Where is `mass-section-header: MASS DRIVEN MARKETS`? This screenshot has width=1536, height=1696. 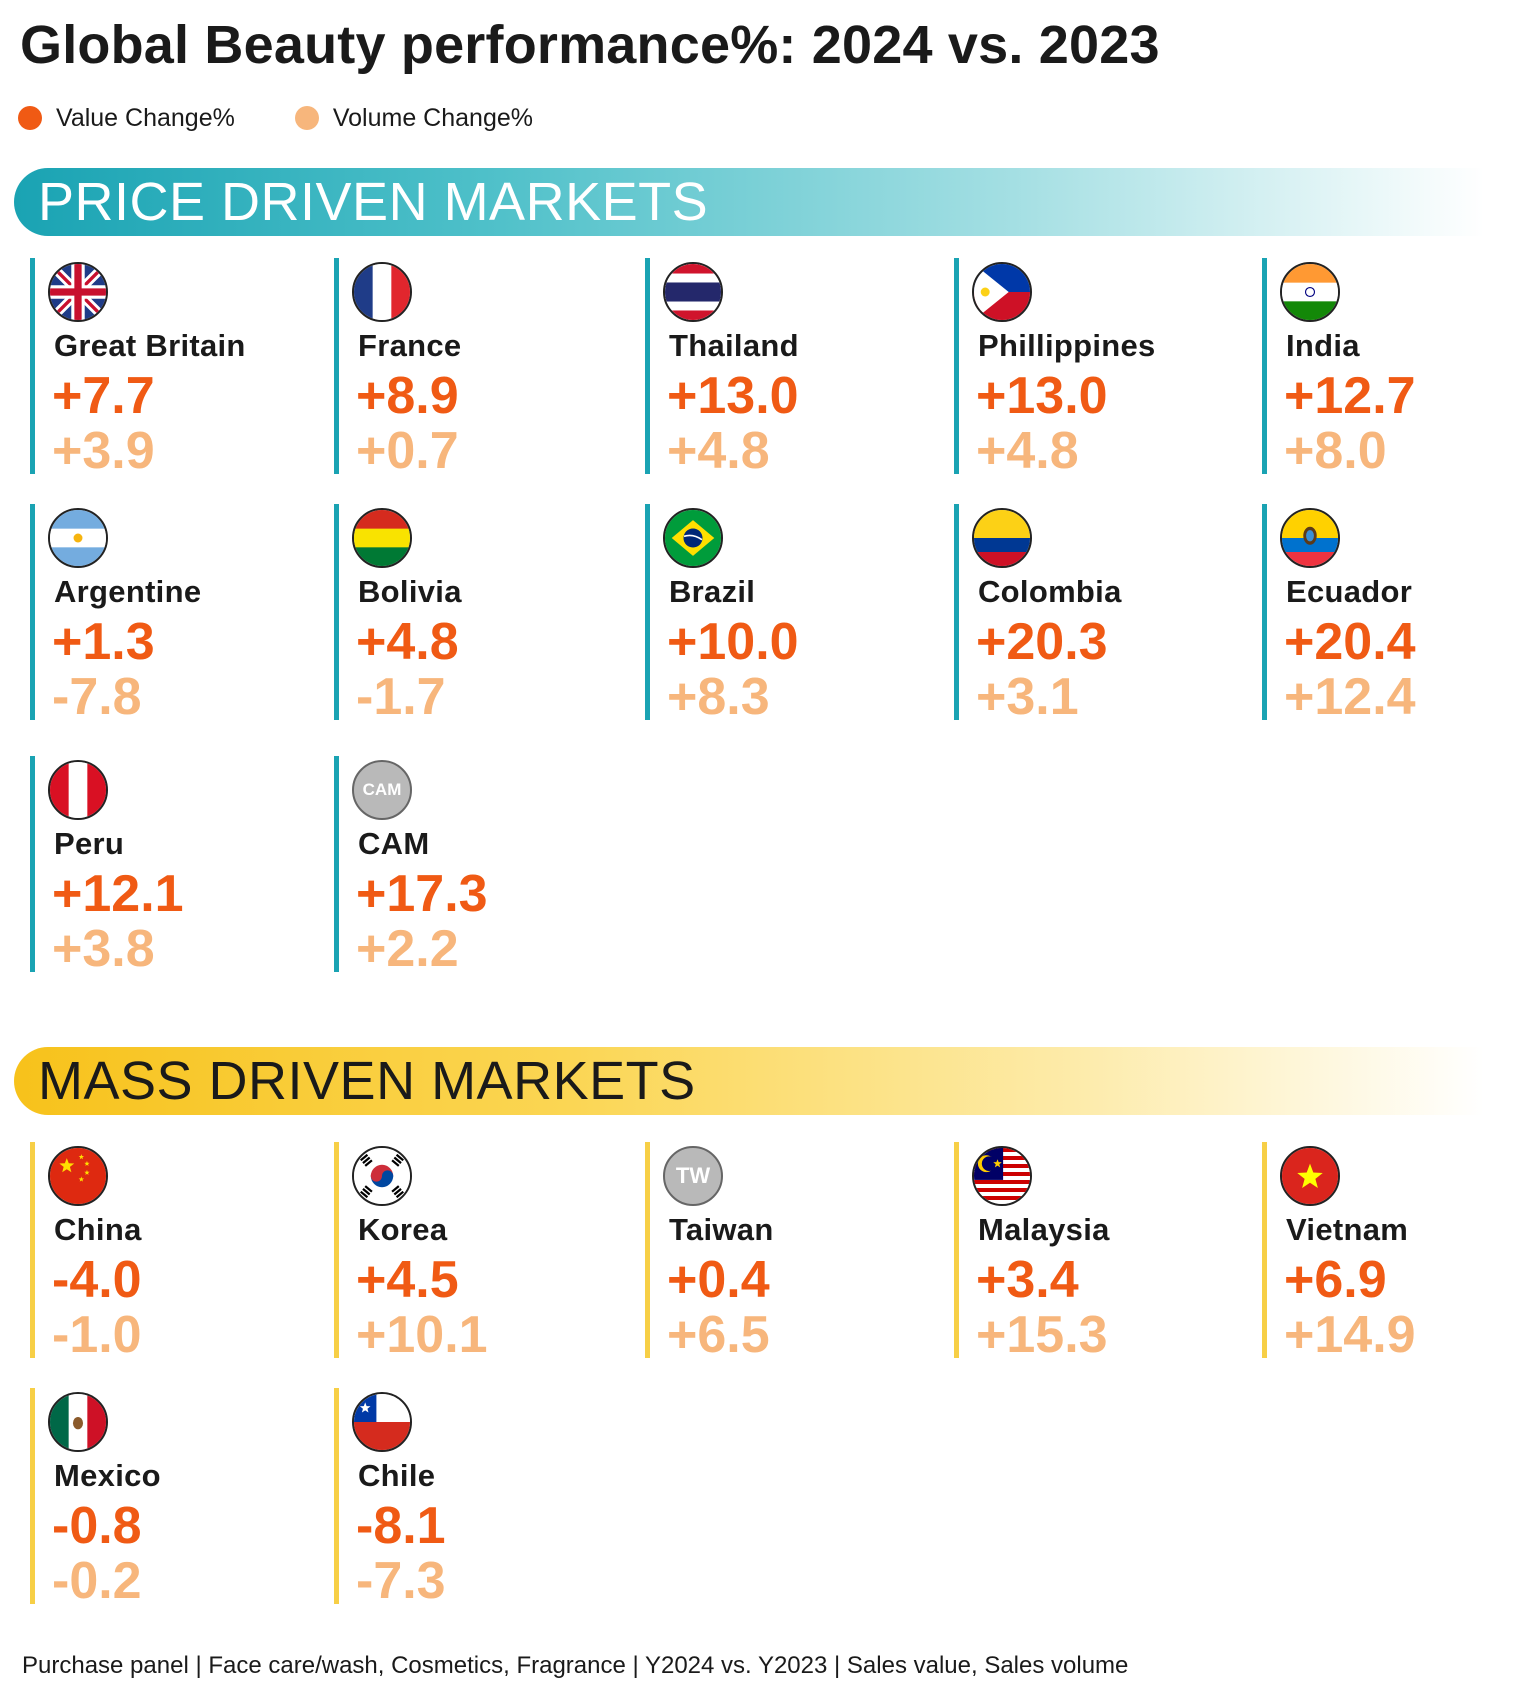 mass-section-header: MASS DRIVEN MARKETS is located at coordinates (749, 1081).